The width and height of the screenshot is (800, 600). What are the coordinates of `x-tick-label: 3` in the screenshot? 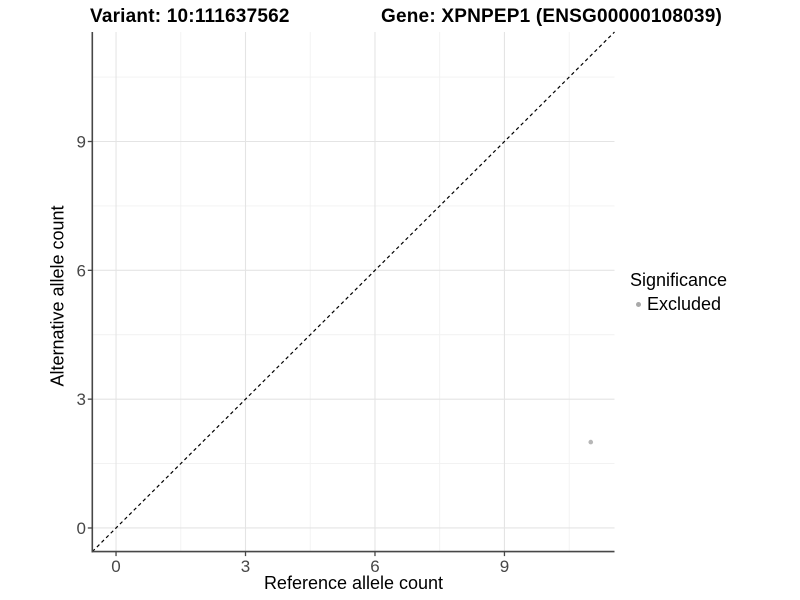 It's located at (245, 566).